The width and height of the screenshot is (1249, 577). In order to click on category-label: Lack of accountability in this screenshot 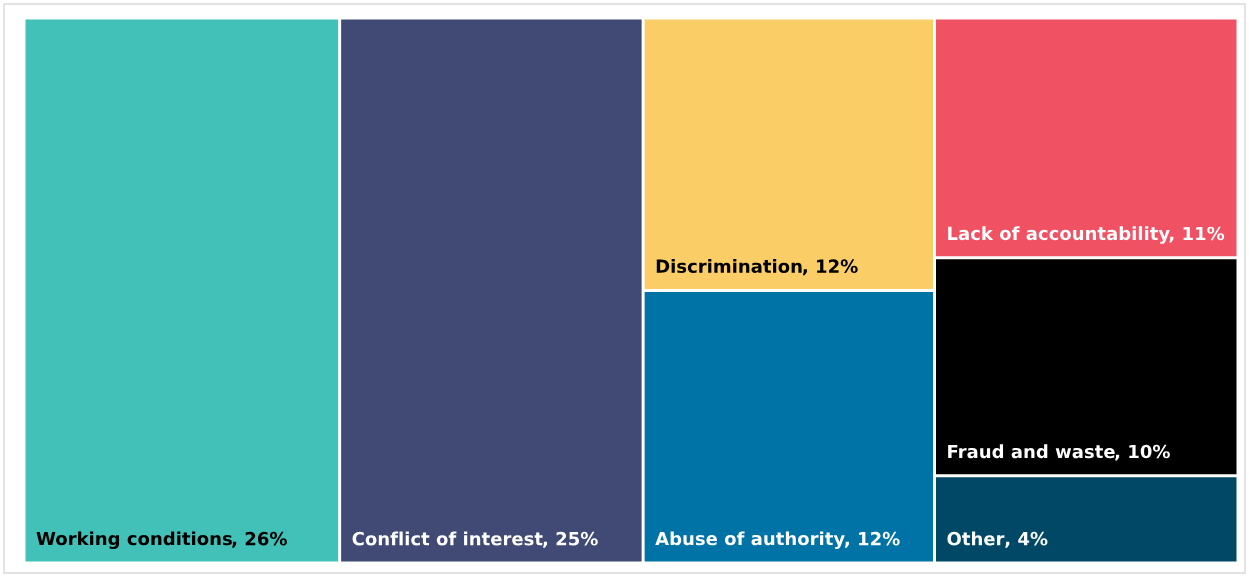, I will do `click(1059, 235)`.